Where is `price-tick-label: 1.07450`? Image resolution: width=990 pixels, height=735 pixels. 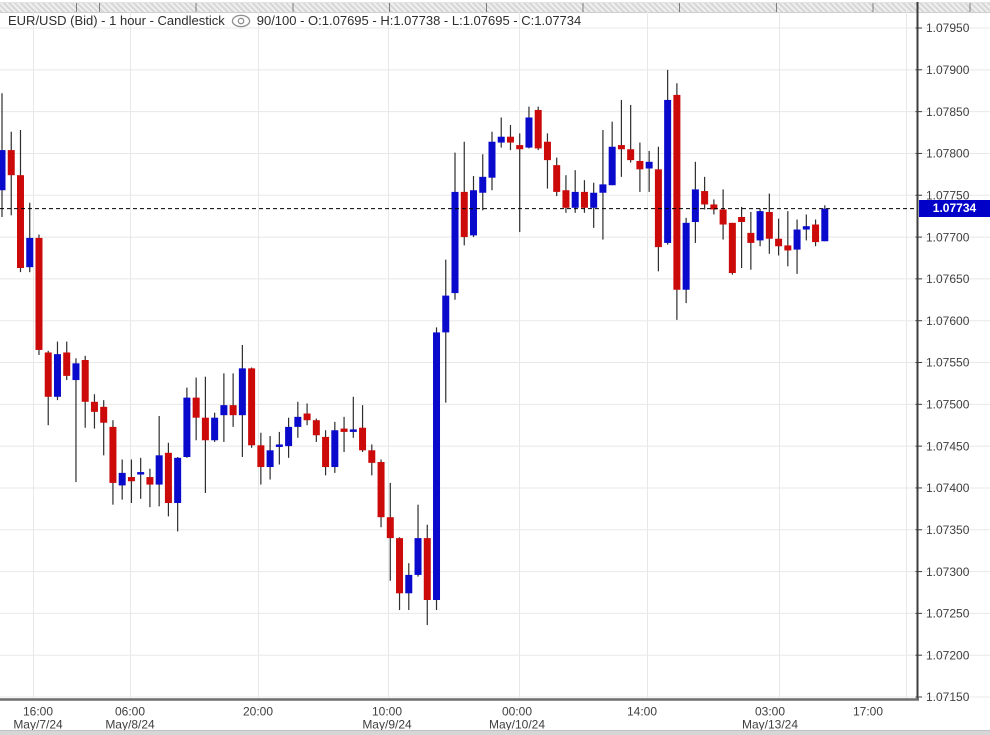
price-tick-label: 1.07450 is located at coordinates (948, 446).